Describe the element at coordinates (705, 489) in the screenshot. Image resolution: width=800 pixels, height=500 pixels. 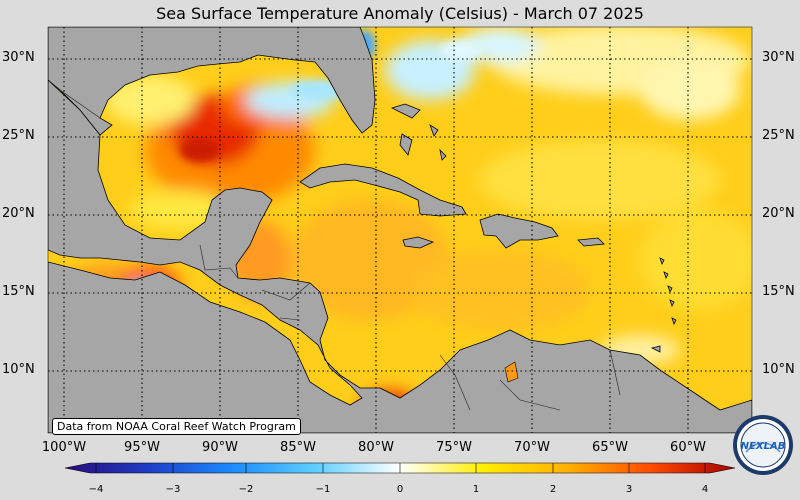
I see `colorbar-tick-4: 4` at that location.